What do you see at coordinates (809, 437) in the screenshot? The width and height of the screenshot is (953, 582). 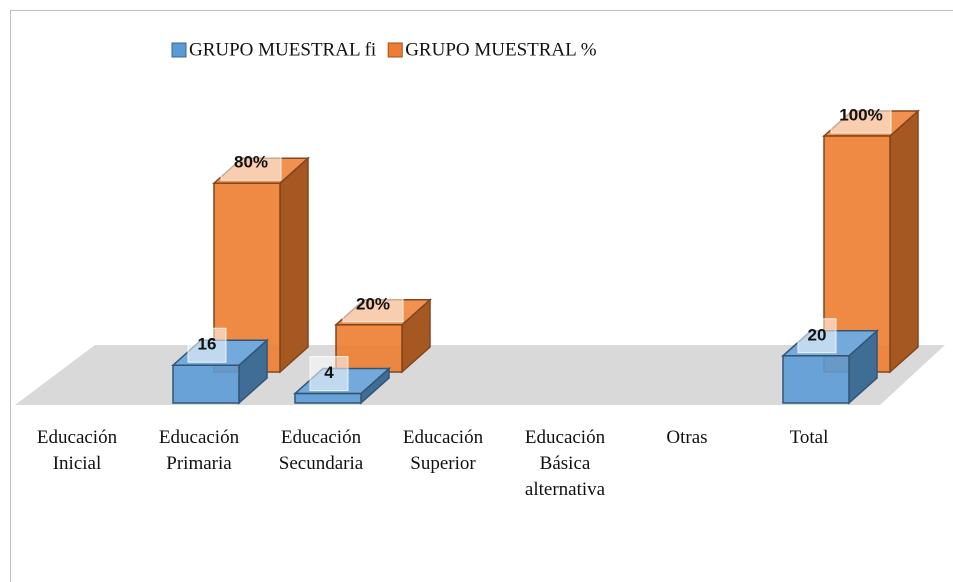 I see `x-tick-label: Total` at bounding box center [809, 437].